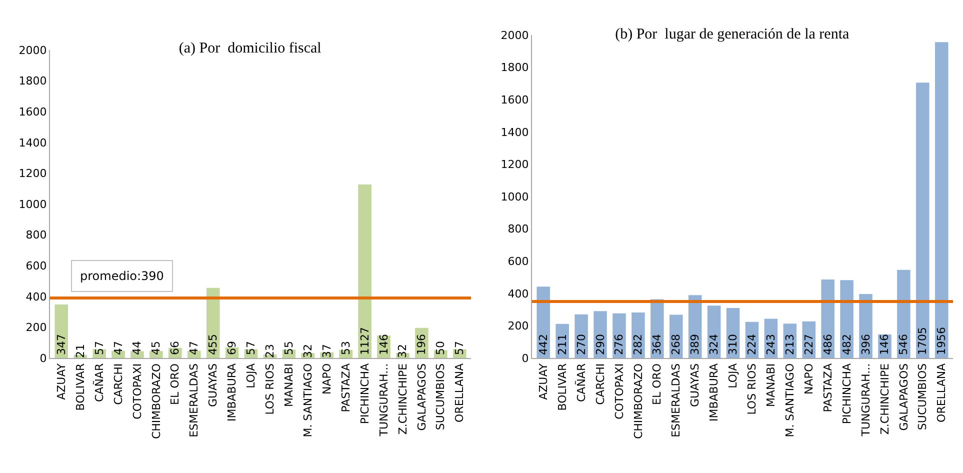  I want to click on data-label: 389, so click(695, 344).